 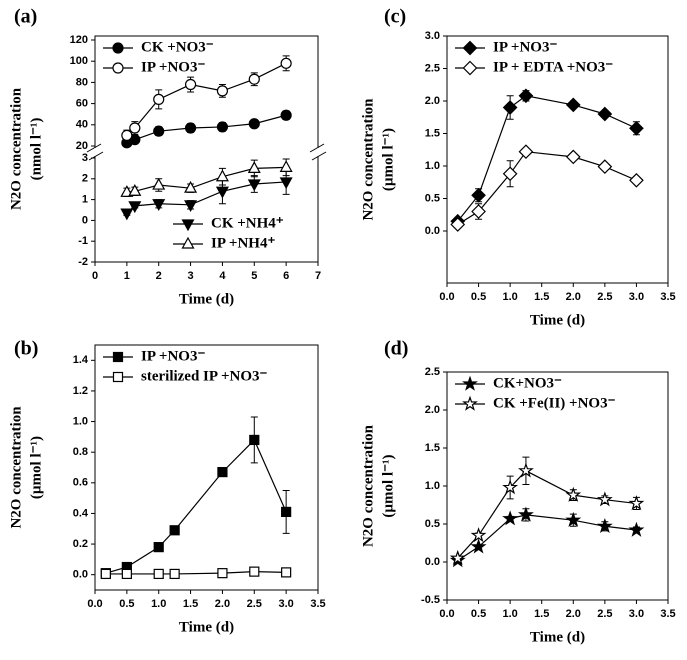 I want to click on y-tick-label: 0.5, so click(x=432, y=198).